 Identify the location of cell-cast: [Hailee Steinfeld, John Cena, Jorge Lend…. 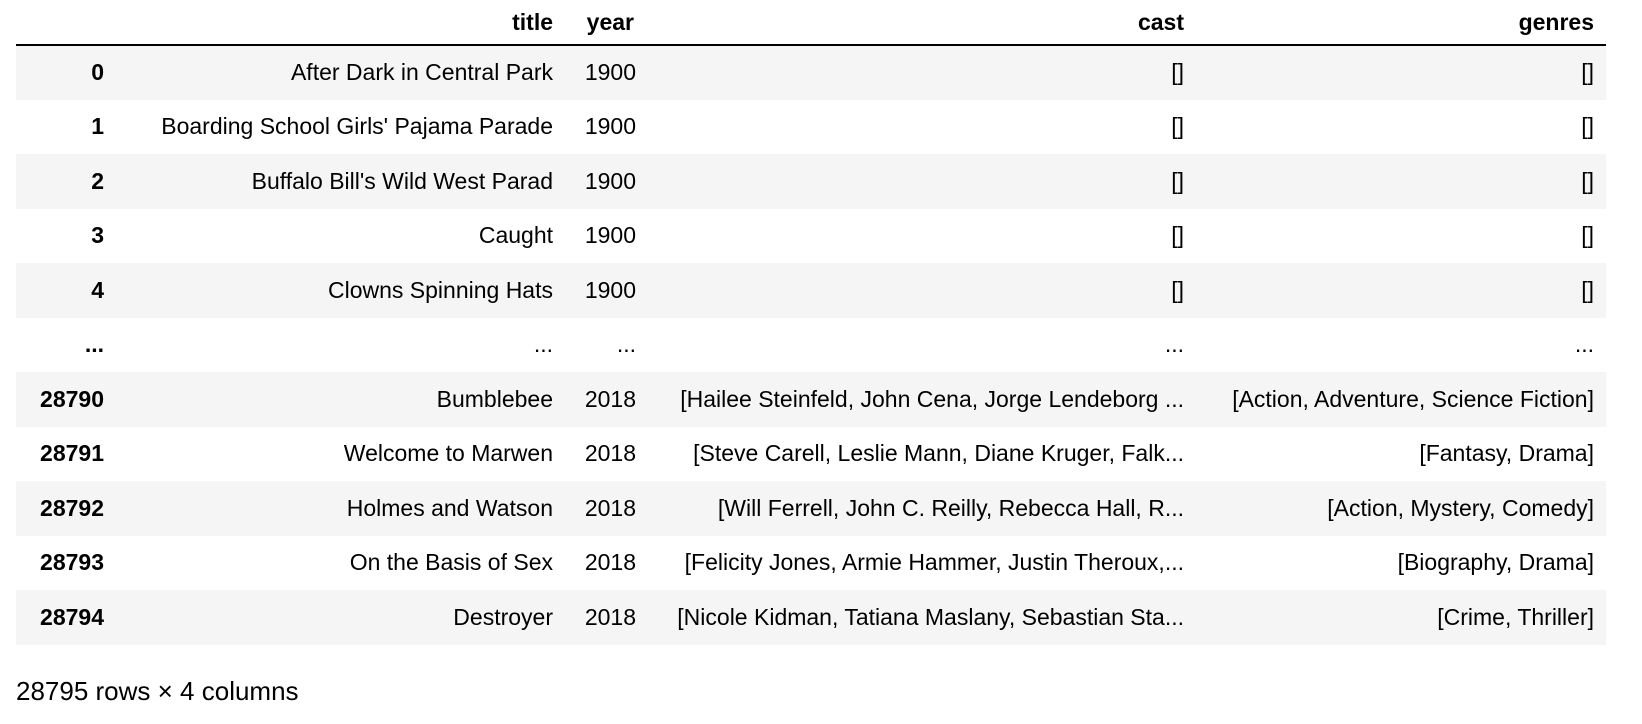
(932, 398).